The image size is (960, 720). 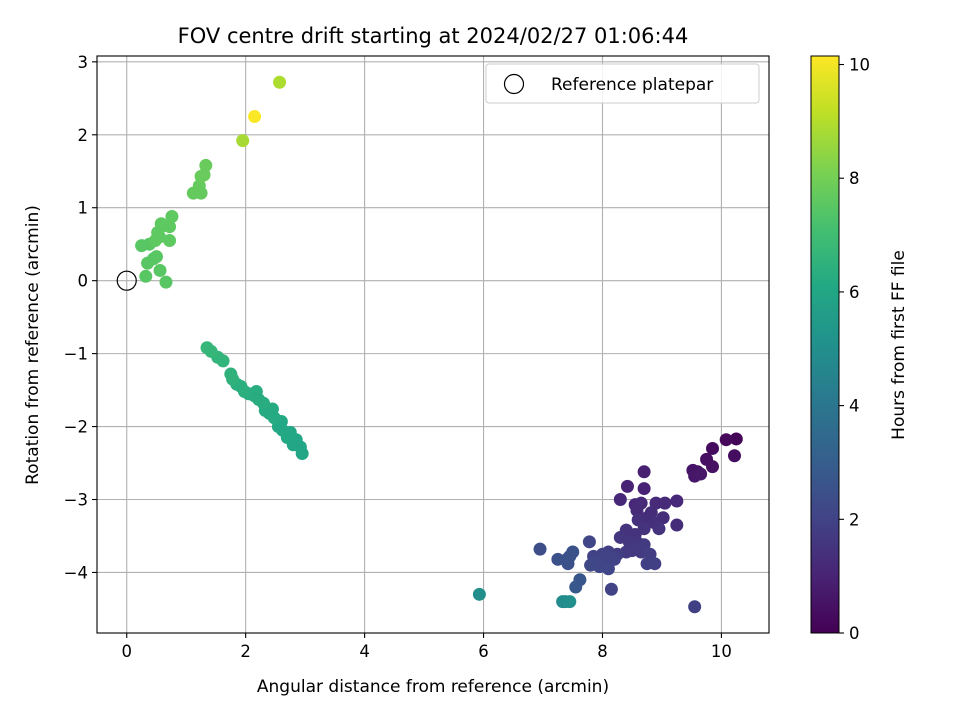 I want to click on y-axis-ticks: −4 −3 −2 −1 0 1 2 3, so click(x=80, y=317).